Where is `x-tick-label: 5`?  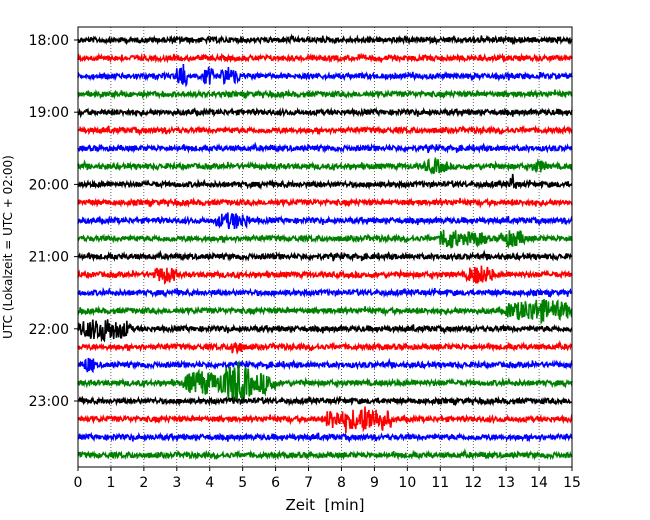
x-tick-label: 5 is located at coordinates (242, 483).